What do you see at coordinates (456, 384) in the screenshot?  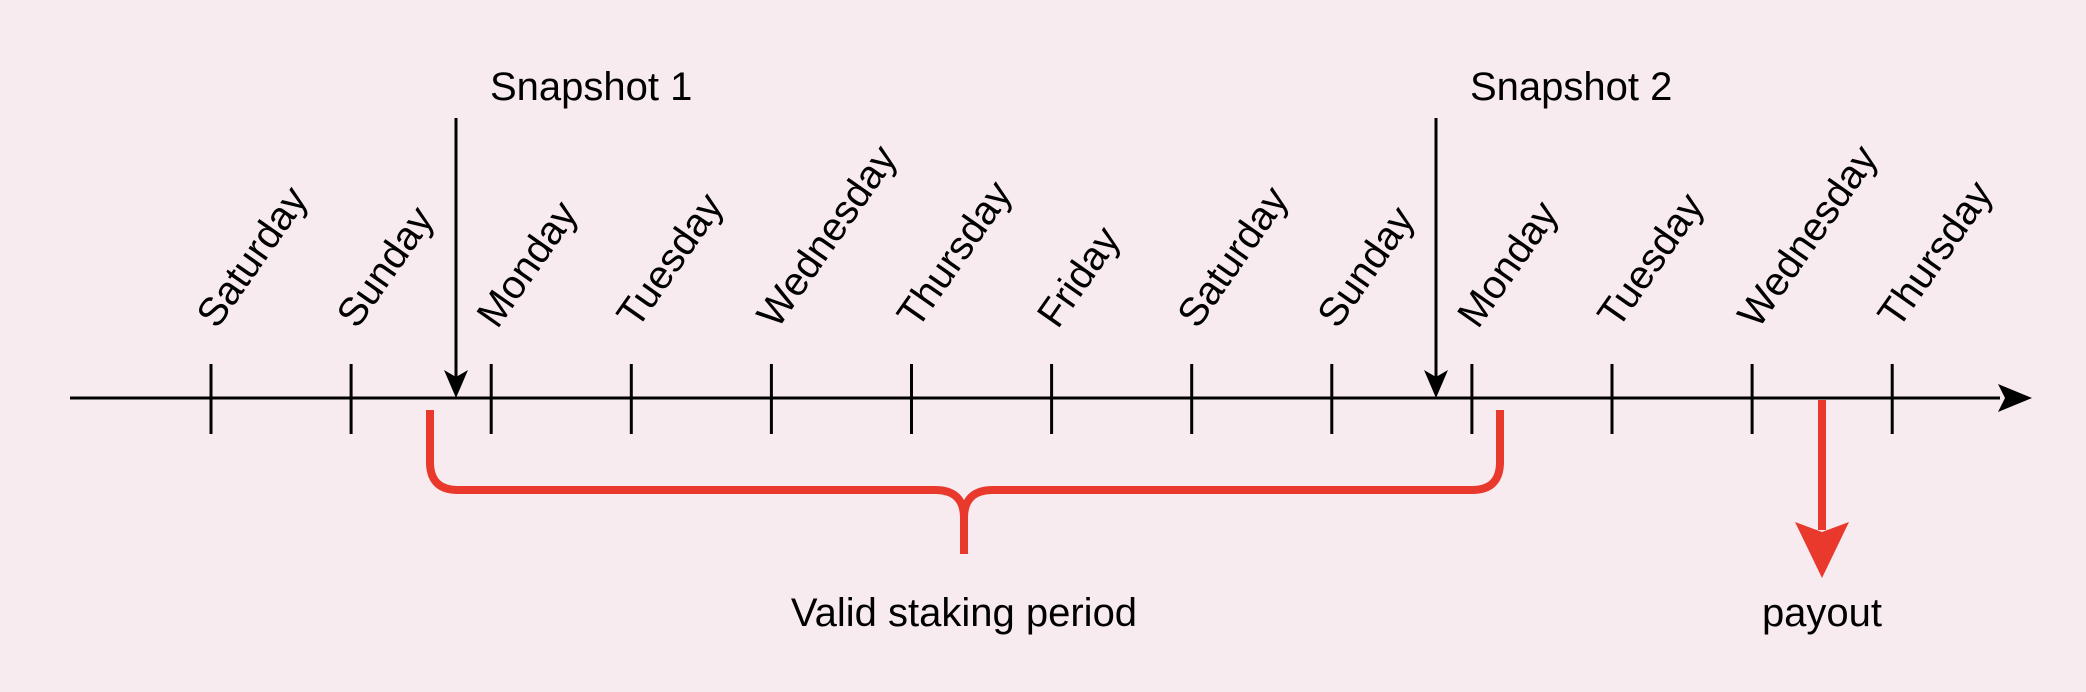 I see `snapshot-1-arrowhead` at bounding box center [456, 384].